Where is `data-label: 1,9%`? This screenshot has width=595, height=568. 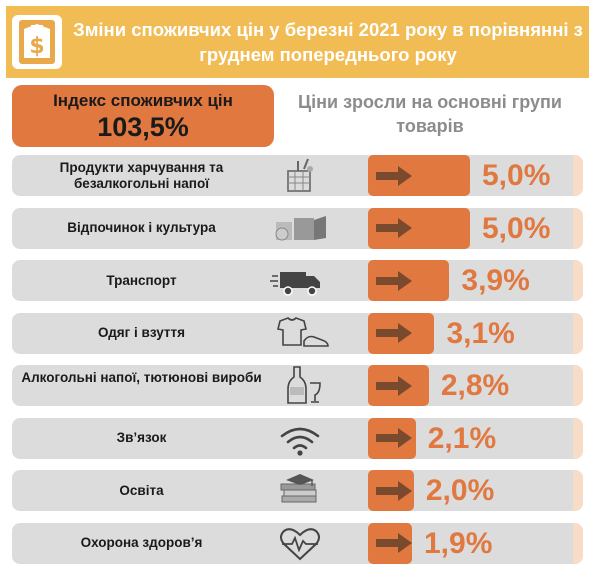 data-label: 1,9% is located at coordinates (458, 543).